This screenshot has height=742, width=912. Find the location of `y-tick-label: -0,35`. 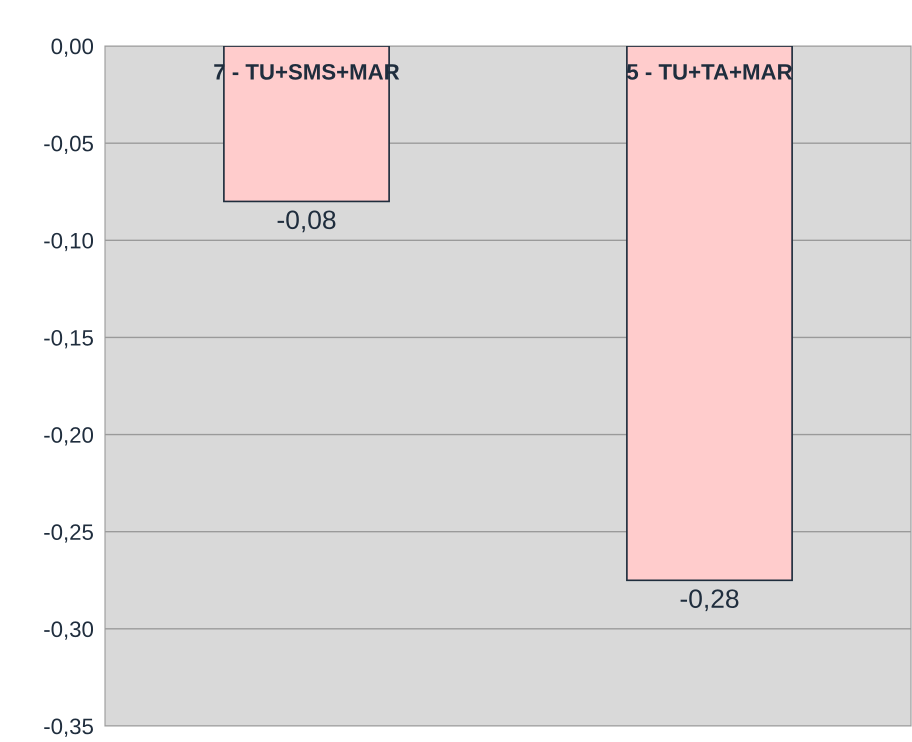

y-tick-label: -0,35 is located at coordinates (68, 727).